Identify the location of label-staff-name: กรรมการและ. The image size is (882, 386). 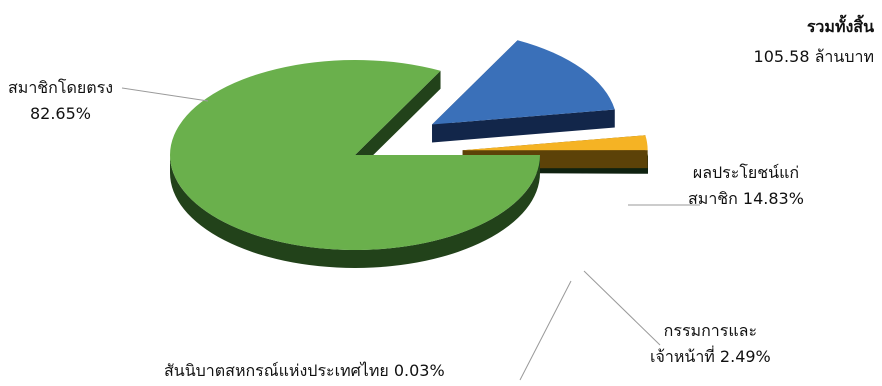
(710, 330).